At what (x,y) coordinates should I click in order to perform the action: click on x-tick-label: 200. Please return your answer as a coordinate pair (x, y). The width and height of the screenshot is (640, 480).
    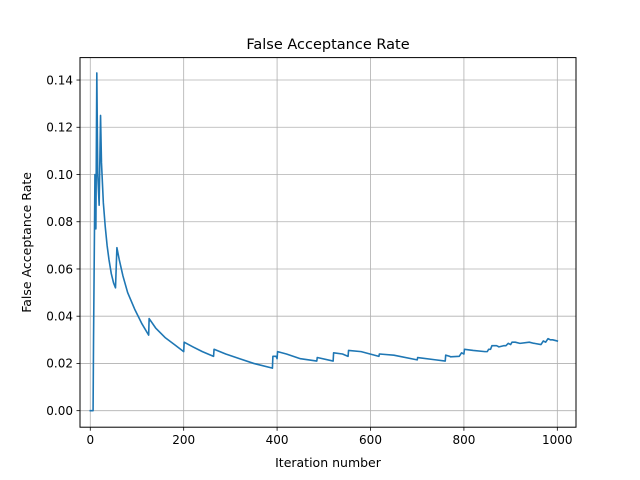
    Looking at the image, I should click on (183, 440).